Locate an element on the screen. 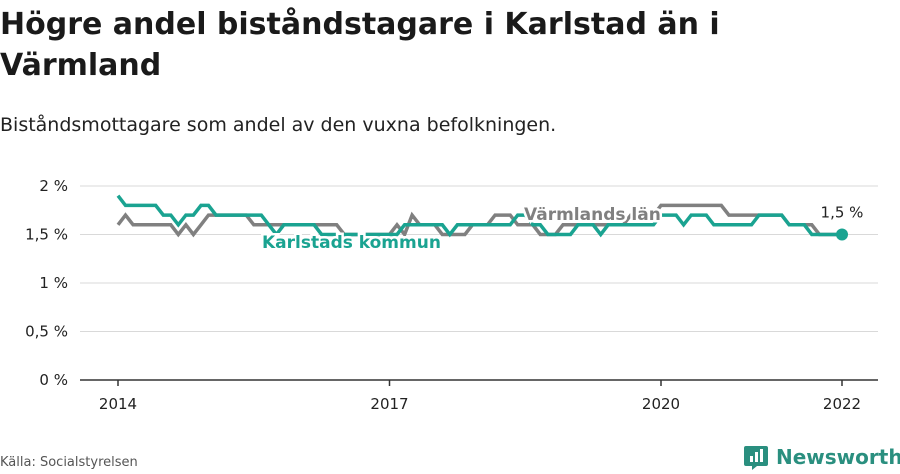 This screenshot has width=900, height=474. end-point-marker is located at coordinates (842, 234).